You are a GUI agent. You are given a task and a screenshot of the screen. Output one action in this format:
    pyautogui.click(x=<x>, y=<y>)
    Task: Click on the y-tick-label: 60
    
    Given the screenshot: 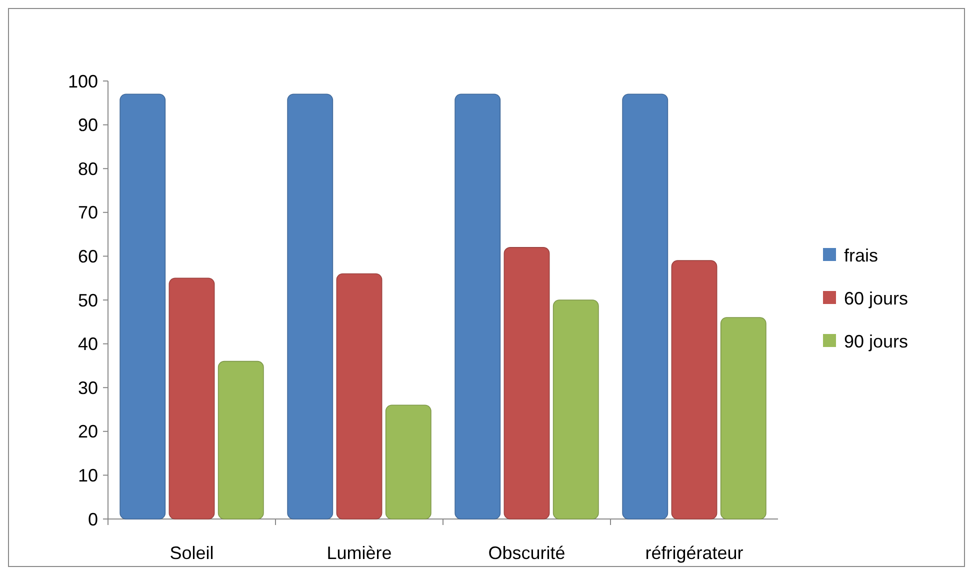 What is the action you would take?
    pyautogui.click(x=88, y=256)
    